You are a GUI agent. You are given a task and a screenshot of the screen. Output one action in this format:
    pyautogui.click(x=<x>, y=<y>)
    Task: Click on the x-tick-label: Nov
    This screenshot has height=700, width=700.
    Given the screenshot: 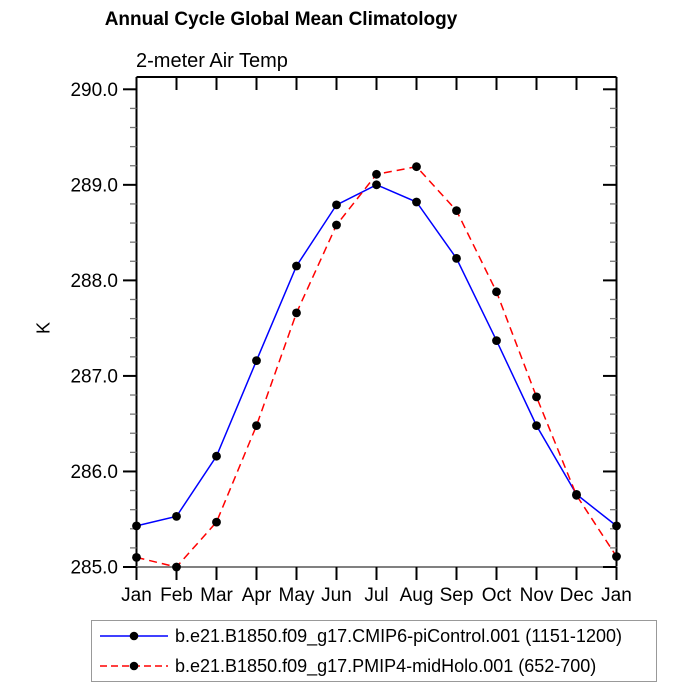 What is the action you would take?
    pyautogui.click(x=537, y=595)
    